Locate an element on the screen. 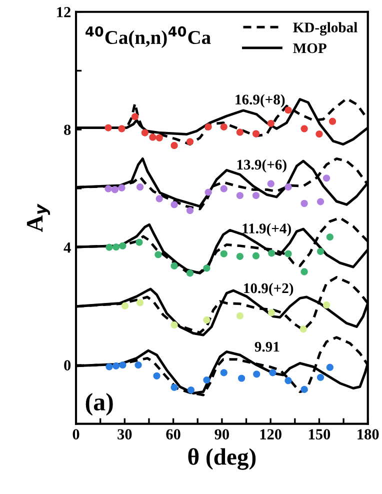 The image size is (382, 494). annotation: 10.9(+2) is located at coordinates (269, 289).